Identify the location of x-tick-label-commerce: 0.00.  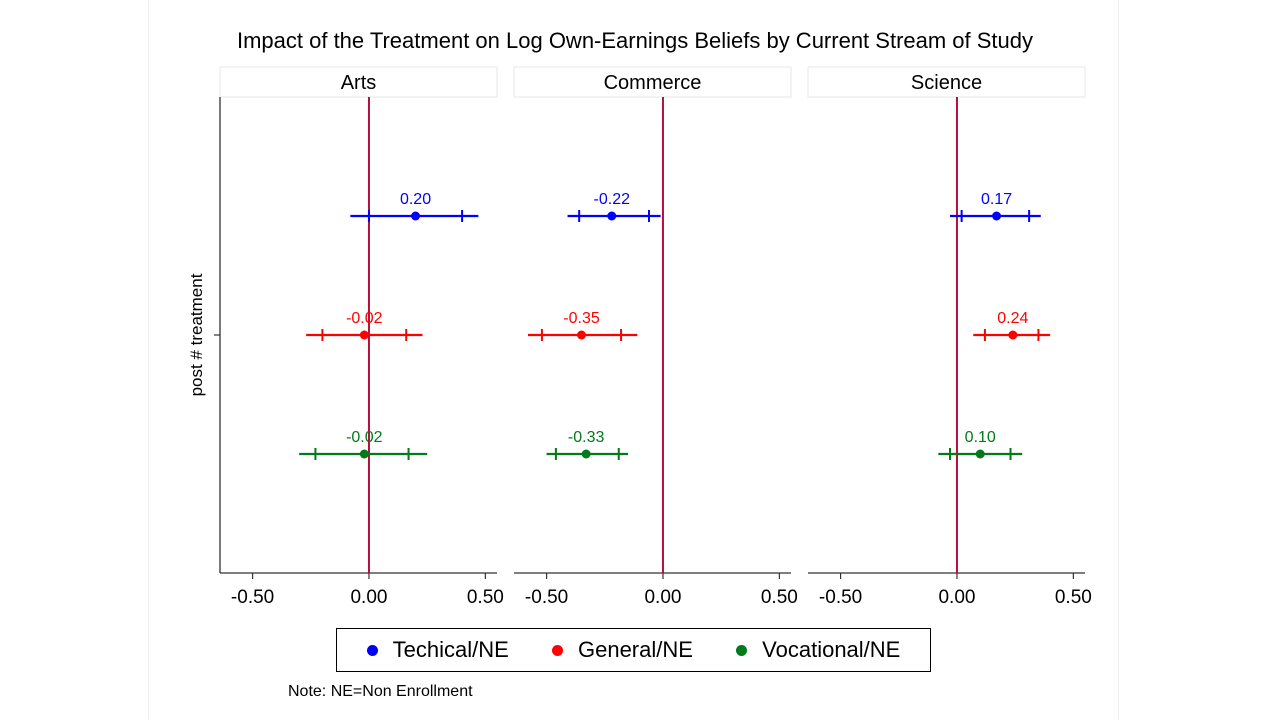
(662, 597).